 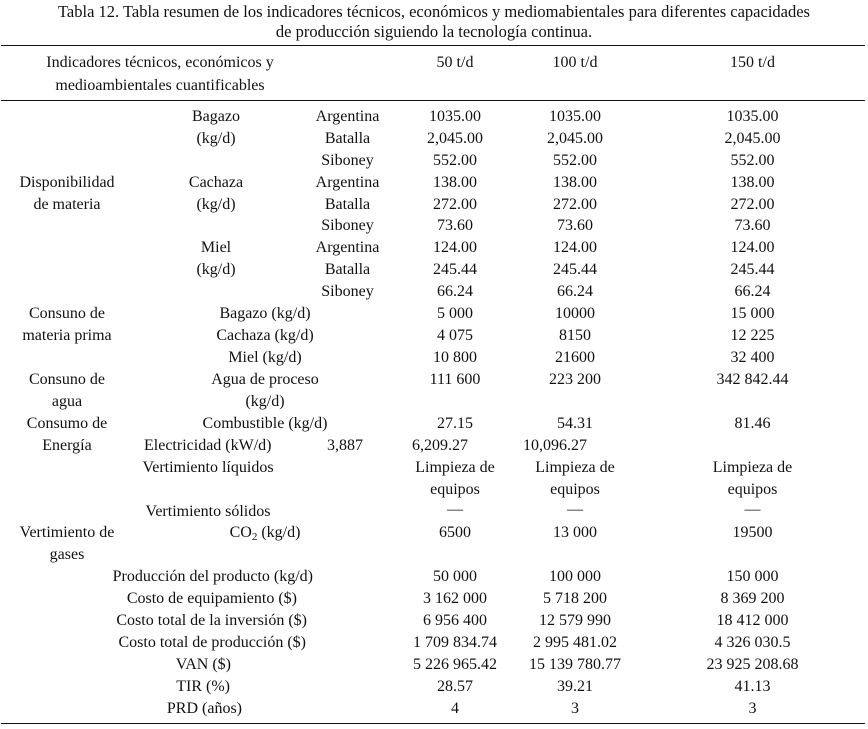 I want to click on value-150-cell: 150 000, so click(x=752, y=576).